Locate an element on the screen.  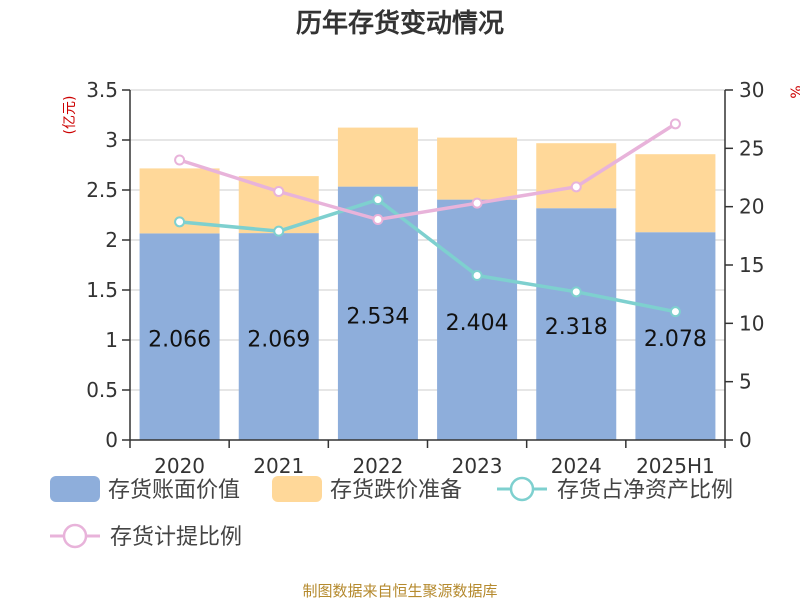
bar-book-value-2023 is located at coordinates (477, 319).